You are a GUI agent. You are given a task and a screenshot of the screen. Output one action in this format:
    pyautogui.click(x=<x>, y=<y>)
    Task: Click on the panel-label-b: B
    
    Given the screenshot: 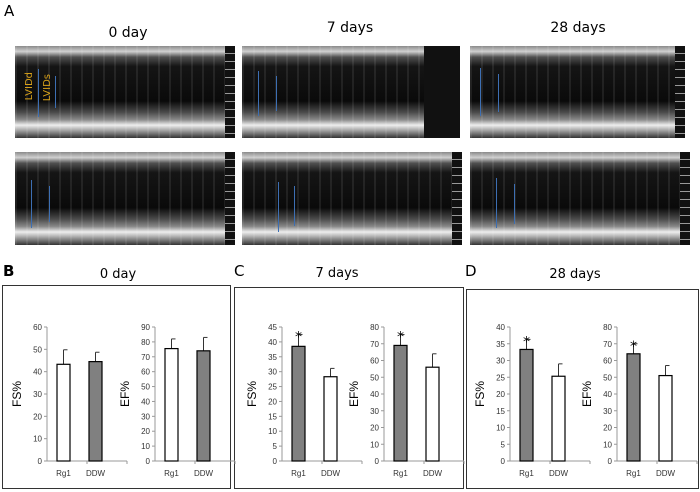 What is the action you would take?
    pyautogui.click(x=9, y=271)
    